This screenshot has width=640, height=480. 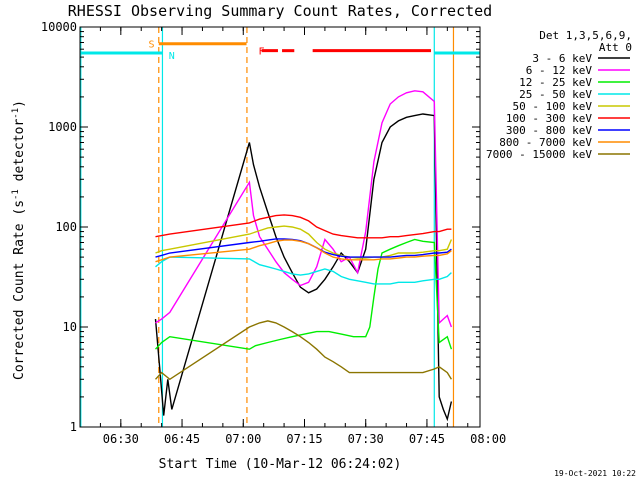 What do you see at coordinates (243, 439) in the screenshot?
I see `x-tick-label: 07:00` at bounding box center [243, 439].